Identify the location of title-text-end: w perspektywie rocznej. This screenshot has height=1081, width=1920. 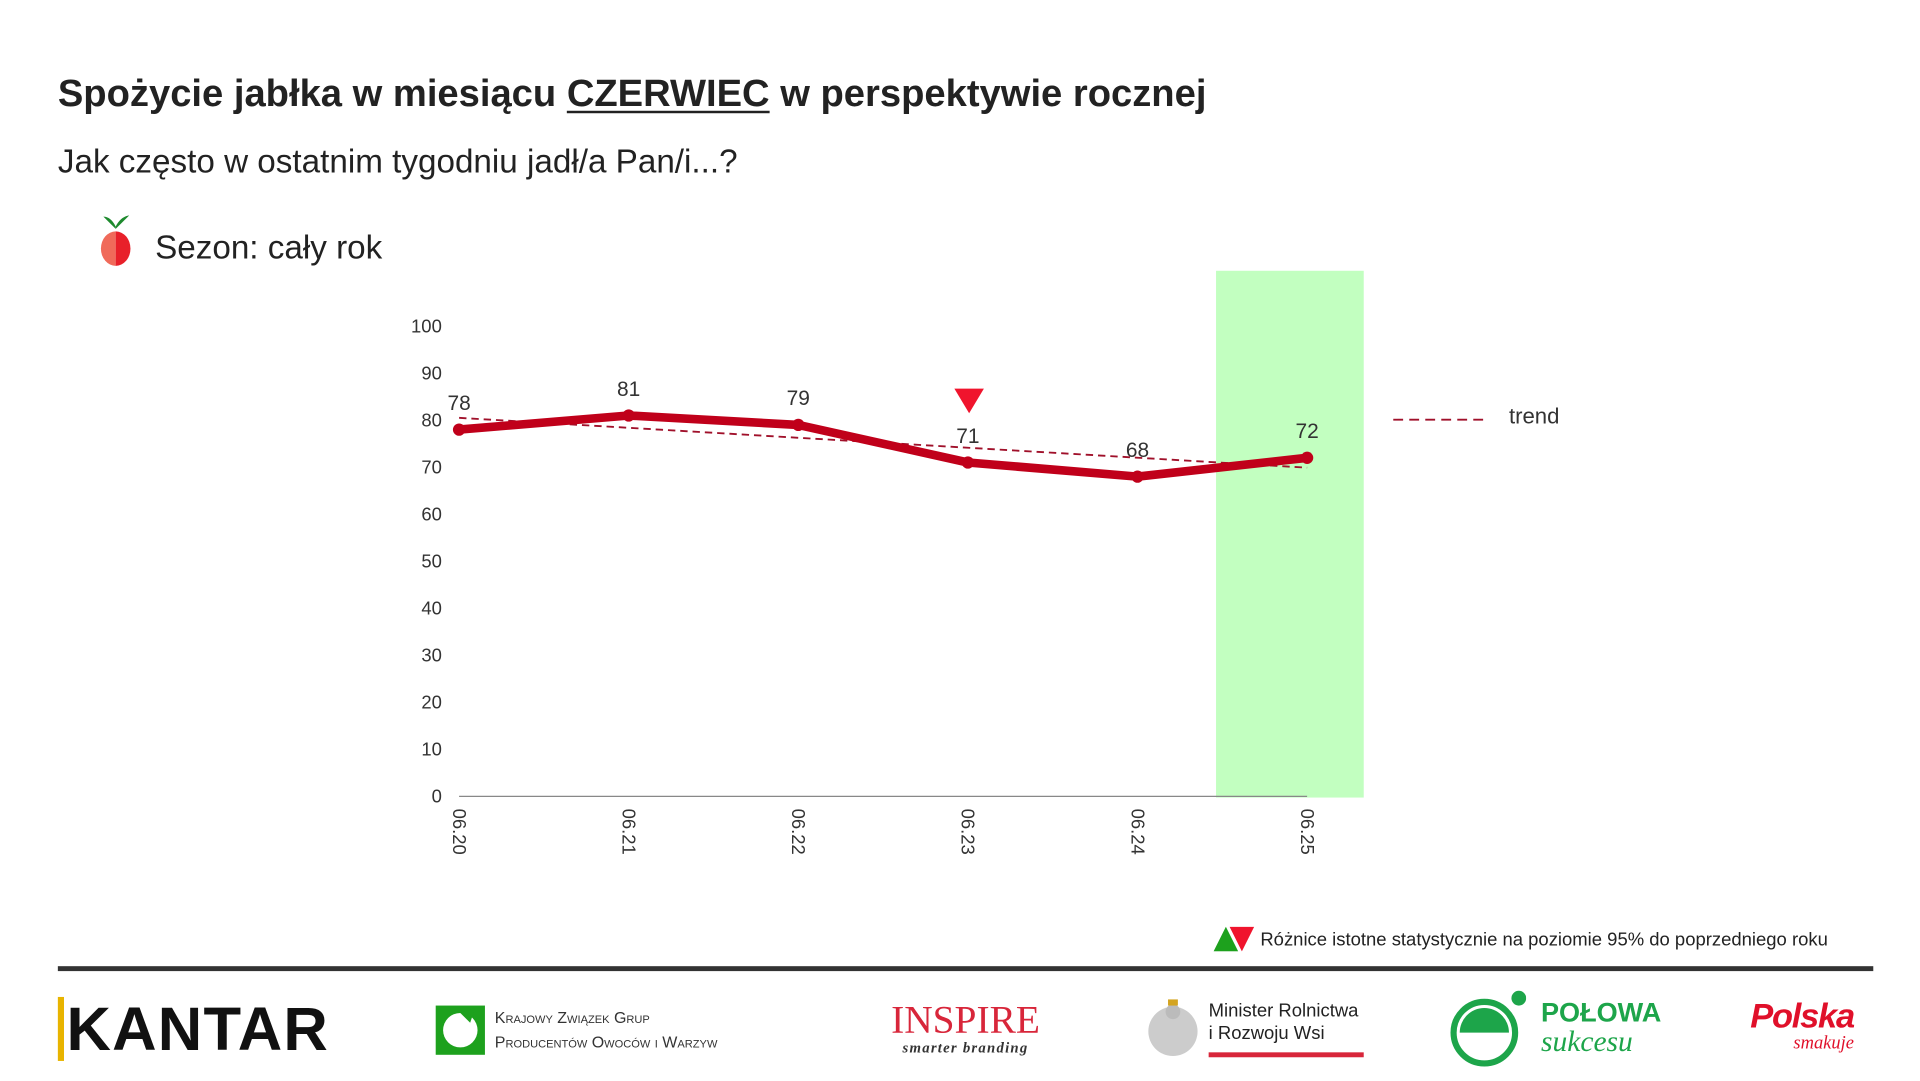
(988, 93).